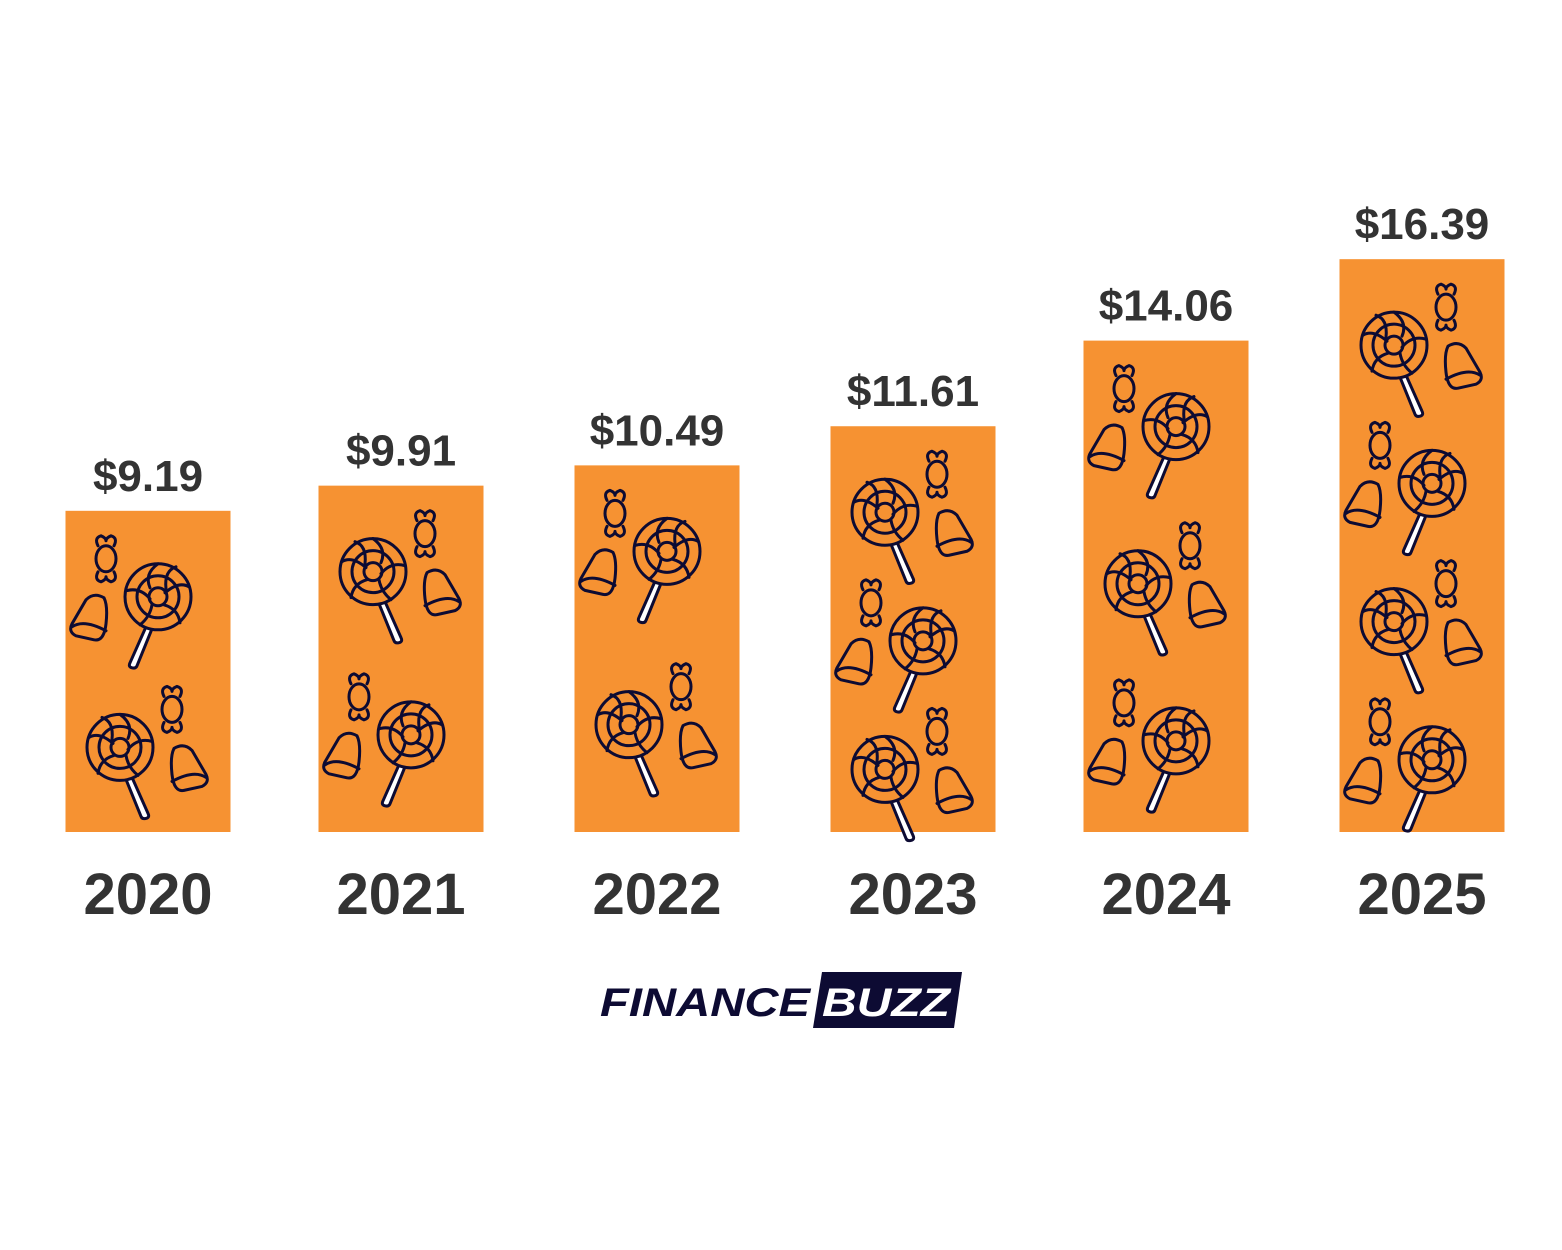 This screenshot has height=1250, width=1562. I want to click on bar-group-2020: $9.19 2020, so click(148, 689).